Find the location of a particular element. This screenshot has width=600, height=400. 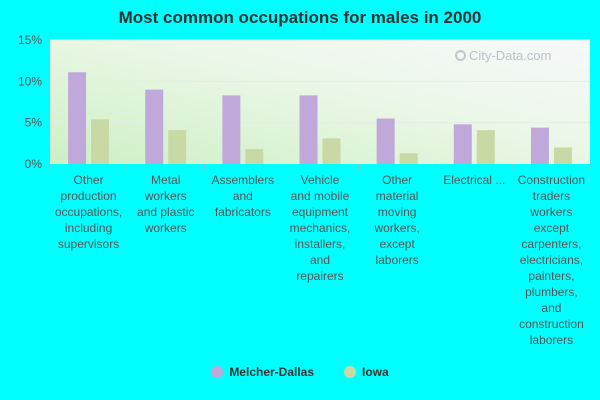

x-tick-label: Metal workers and plastic workers is located at coordinates (166, 204).